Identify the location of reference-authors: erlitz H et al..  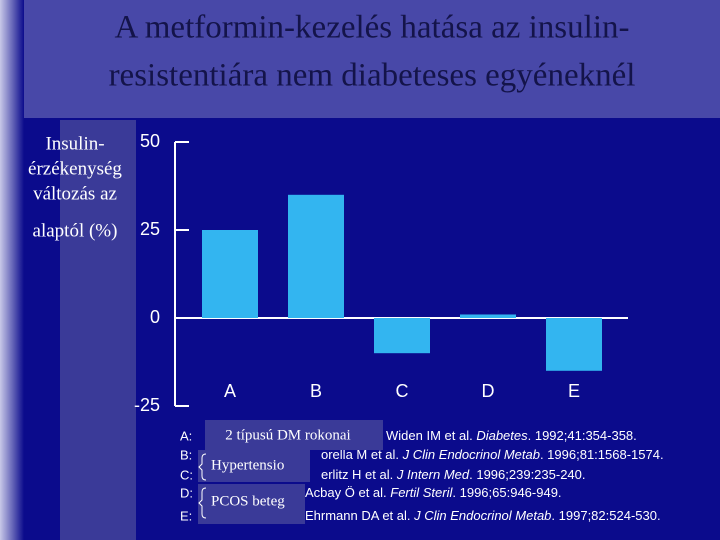
(359, 474).